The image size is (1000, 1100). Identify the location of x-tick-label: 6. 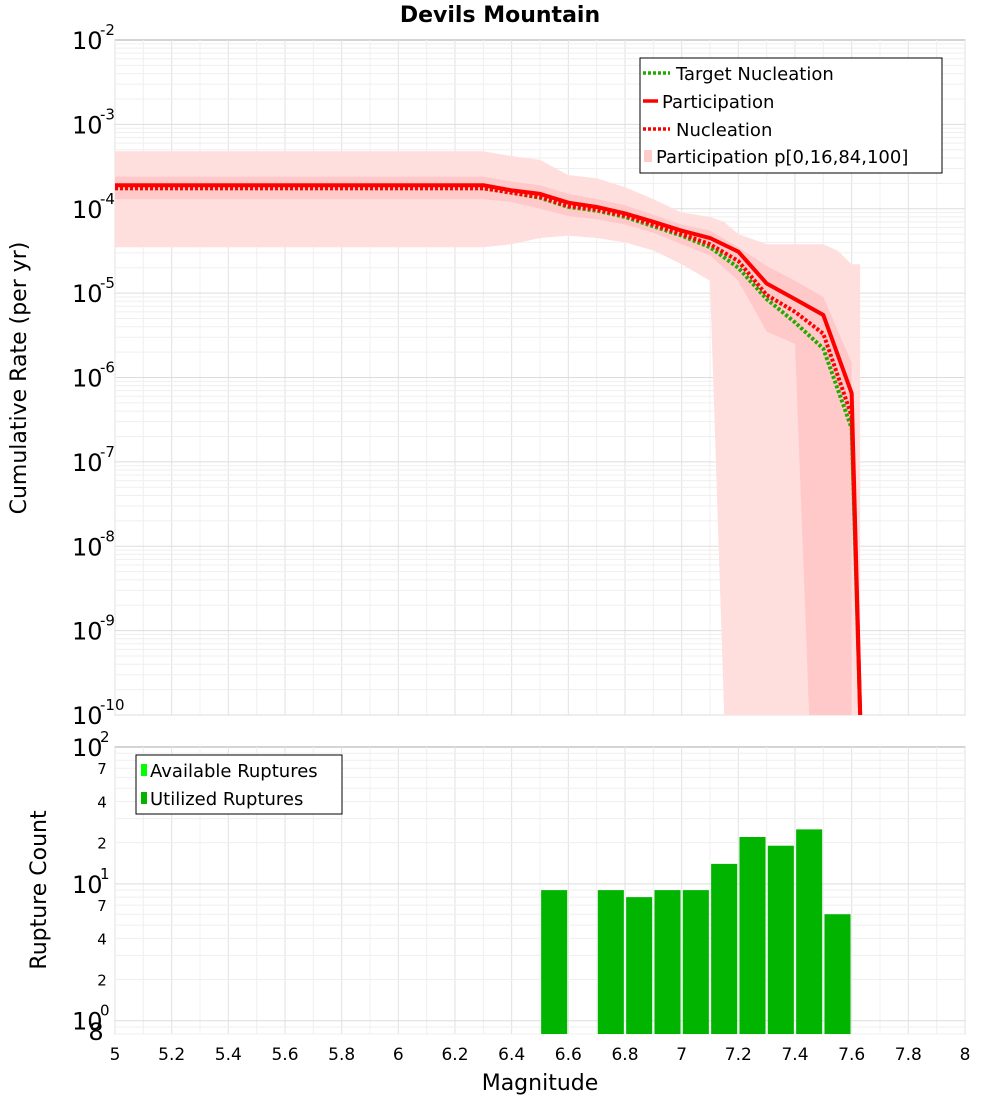
(398, 1055).